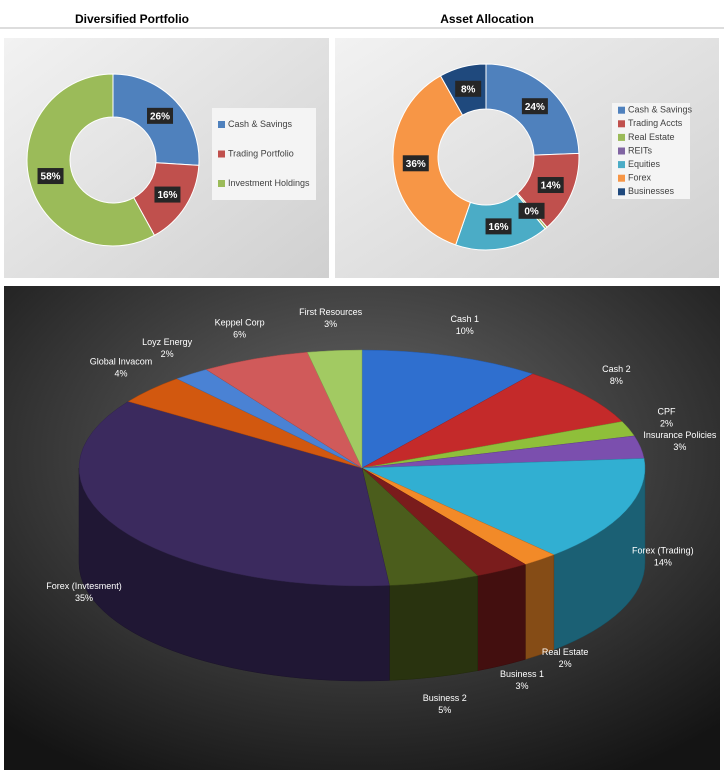  Describe the element at coordinates (616, 369) in the screenshot. I see `data-label-name: Cash 2` at that location.